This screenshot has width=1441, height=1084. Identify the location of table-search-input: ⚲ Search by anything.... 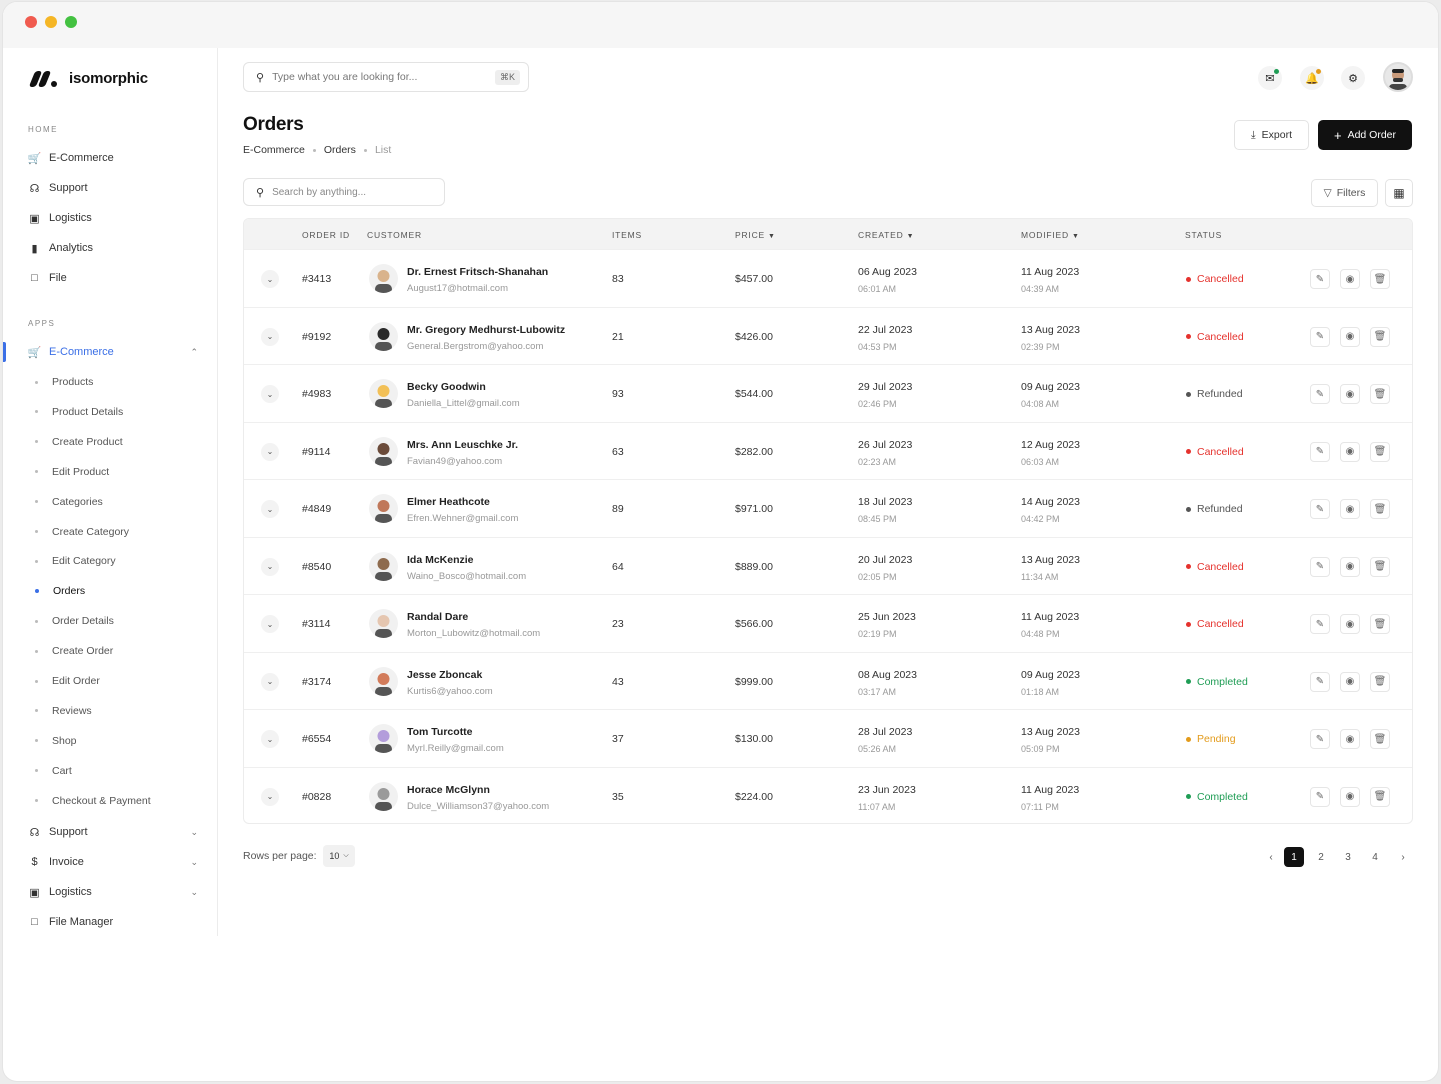
(344, 192).